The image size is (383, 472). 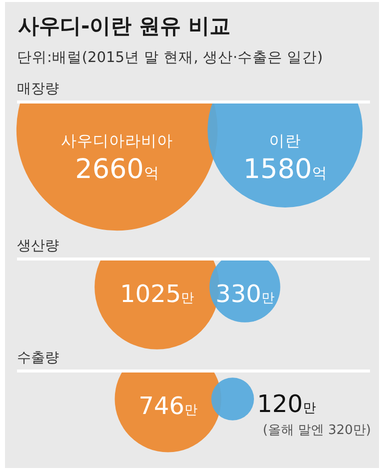 I want to click on data-label: 2660억, so click(x=117, y=169).